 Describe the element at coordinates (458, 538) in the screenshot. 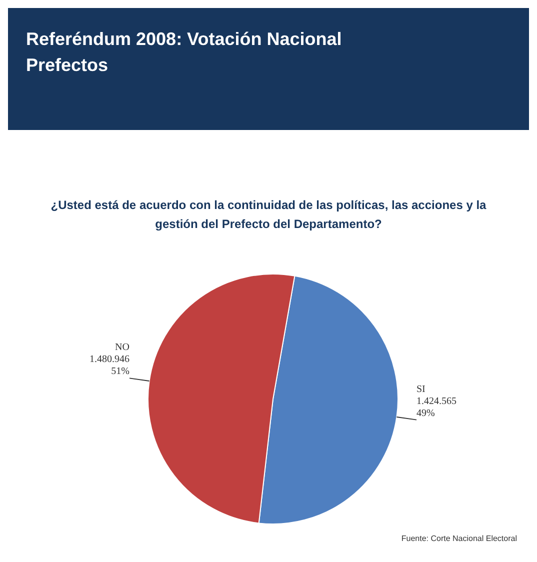

I see `source-note: Fuente: Corte Nacional Electoral` at that location.